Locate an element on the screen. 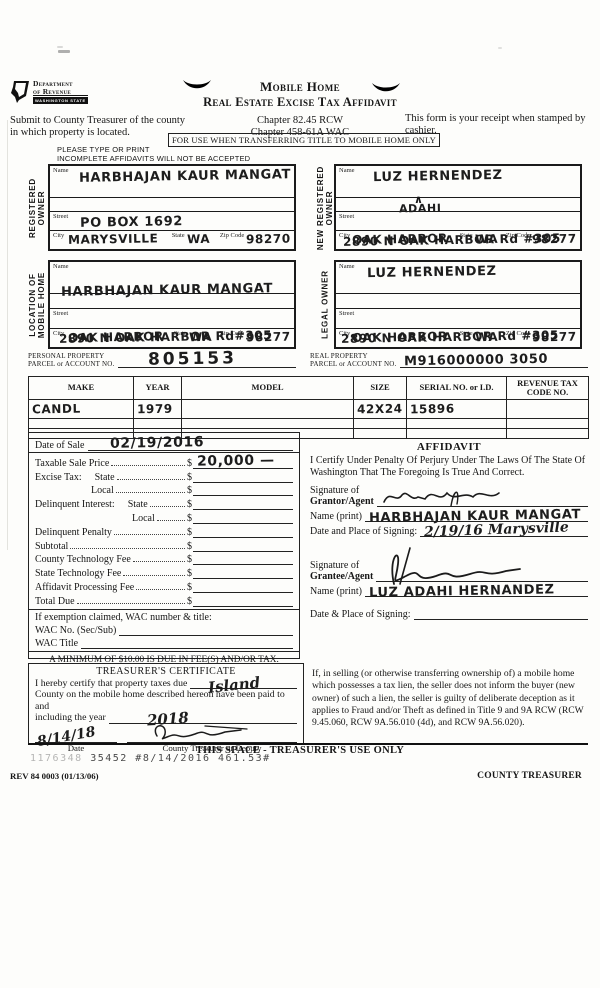 The height and width of the screenshot is (988, 600). street-row: Street 2890 N OAK HARBOR Rd#305 is located at coordinates (172, 327).